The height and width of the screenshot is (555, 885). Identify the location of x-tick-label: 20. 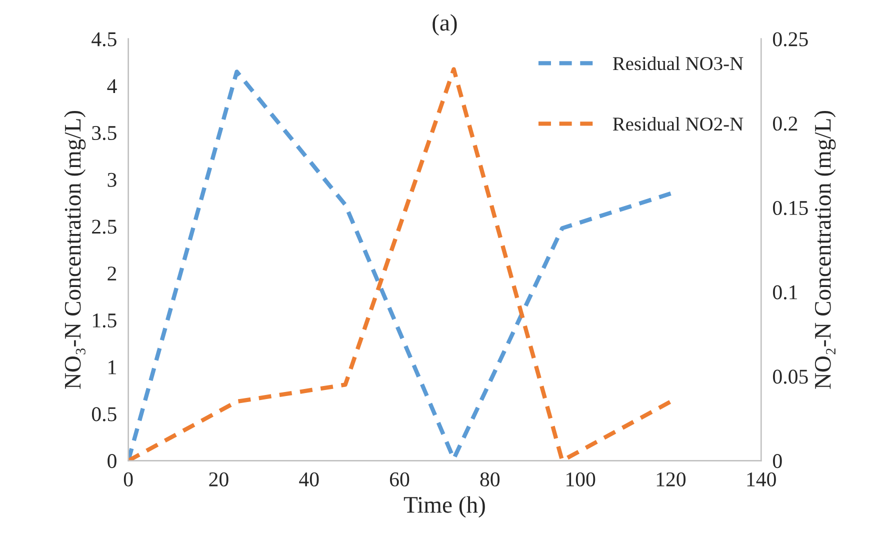
(218, 479).